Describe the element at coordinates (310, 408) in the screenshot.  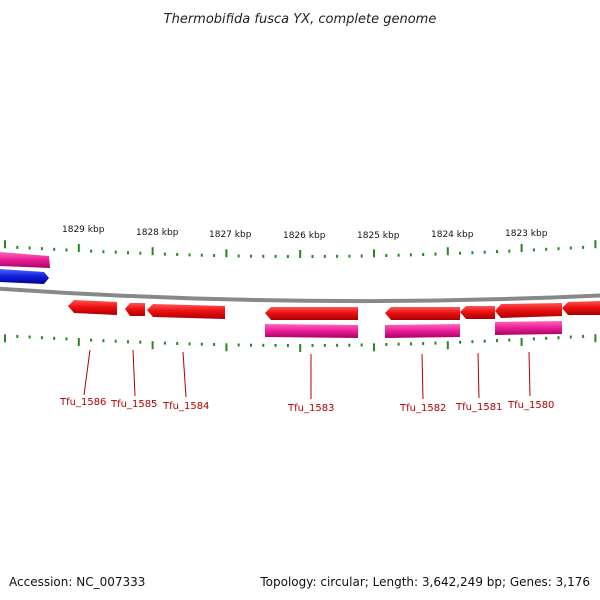
I see `gene-label-tfu-1583: Tfu_1583` at that location.